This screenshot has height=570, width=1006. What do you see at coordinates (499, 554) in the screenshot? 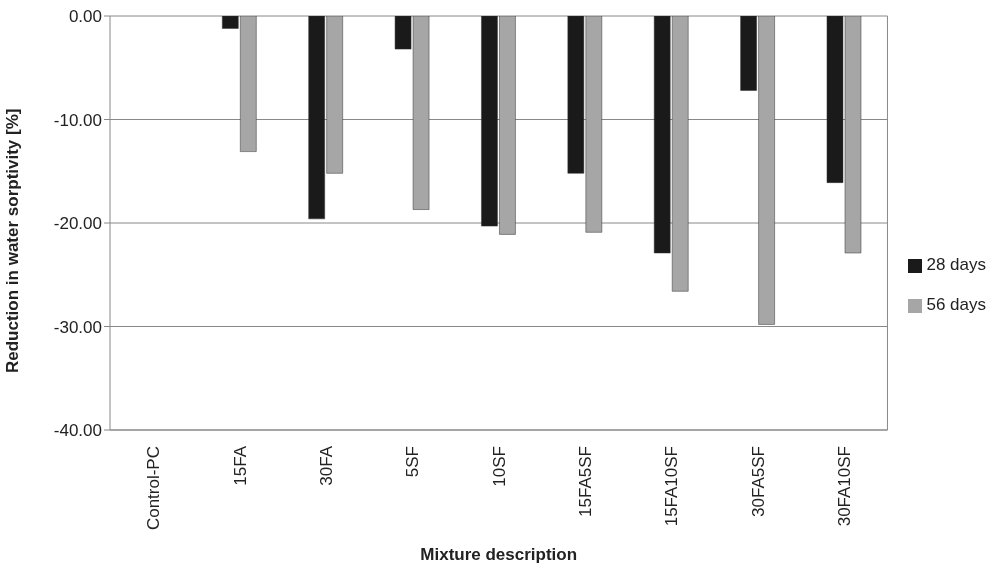
I see `x-axis-title: Mixture description` at bounding box center [499, 554].